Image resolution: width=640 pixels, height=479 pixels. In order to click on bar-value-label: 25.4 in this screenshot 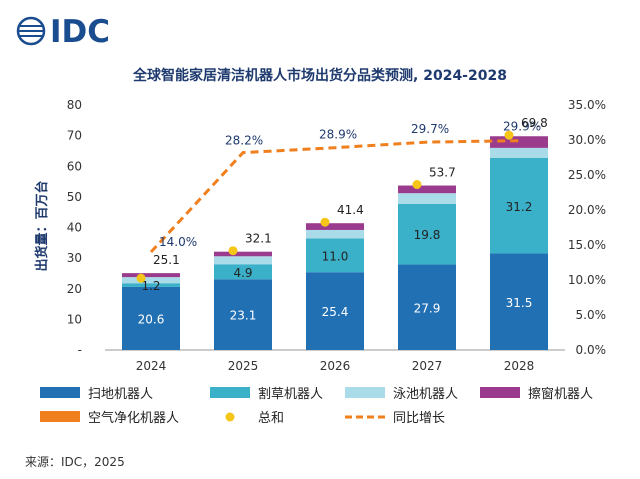, I will do `click(335, 312)`.